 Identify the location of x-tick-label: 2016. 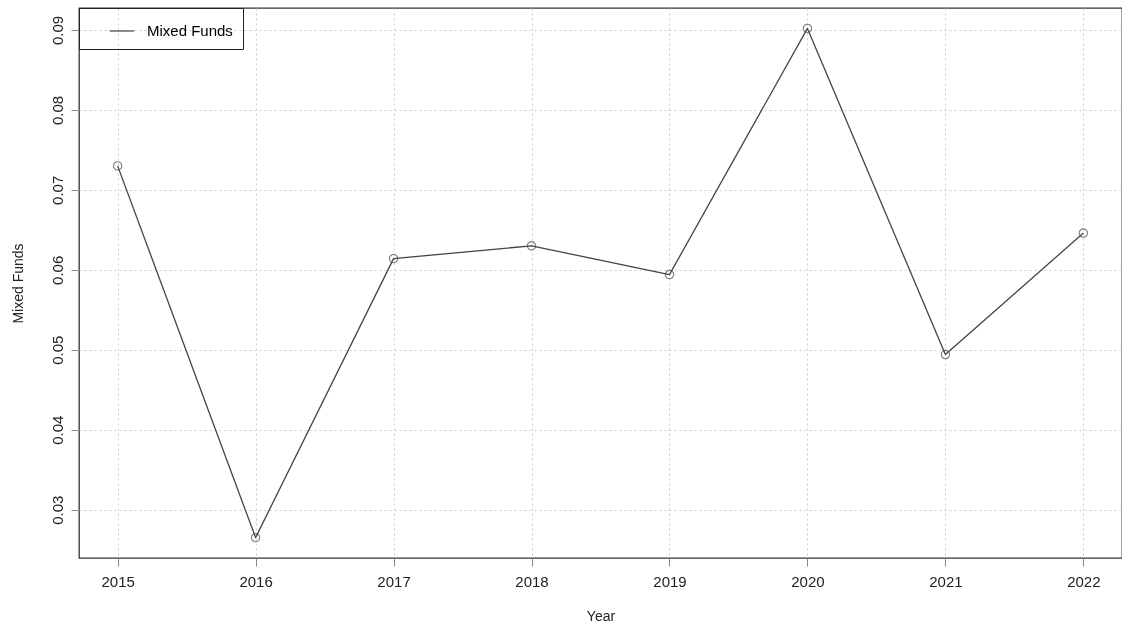
(256, 581).